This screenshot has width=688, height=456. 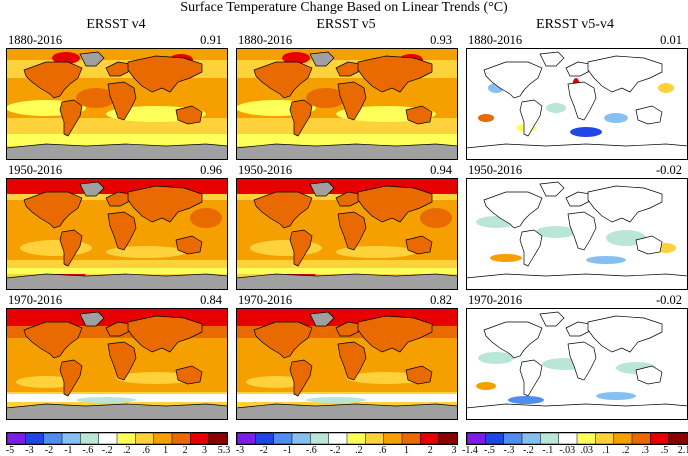 What do you see at coordinates (347, 451) in the screenshot?
I see `colorbar-v5-ticks: -3 -2 -1 -.6 -.2 .2 .6 1 2 3` at bounding box center [347, 451].